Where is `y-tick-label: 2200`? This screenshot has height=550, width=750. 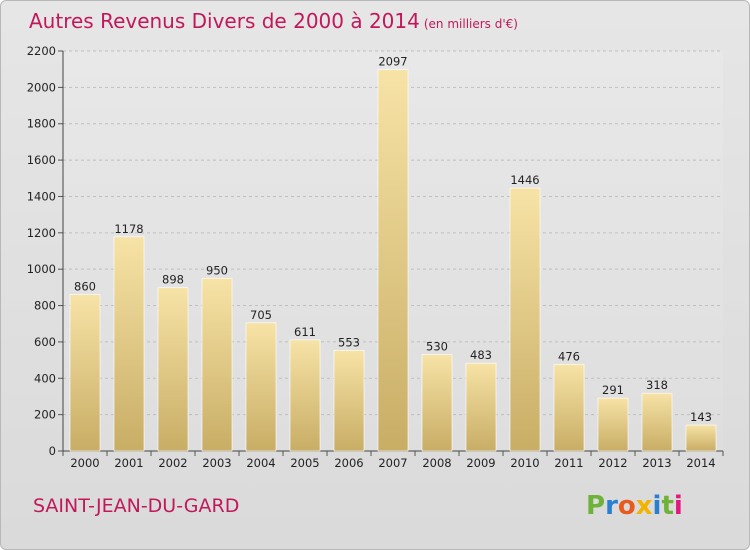
y-tick-label: 2200 is located at coordinates (41, 51).